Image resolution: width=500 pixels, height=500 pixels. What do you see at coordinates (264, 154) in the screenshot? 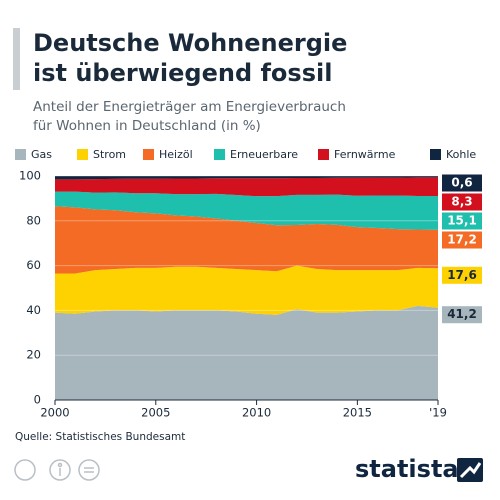
I see `legend-label: Erneuerbare` at bounding box center [264, 154].